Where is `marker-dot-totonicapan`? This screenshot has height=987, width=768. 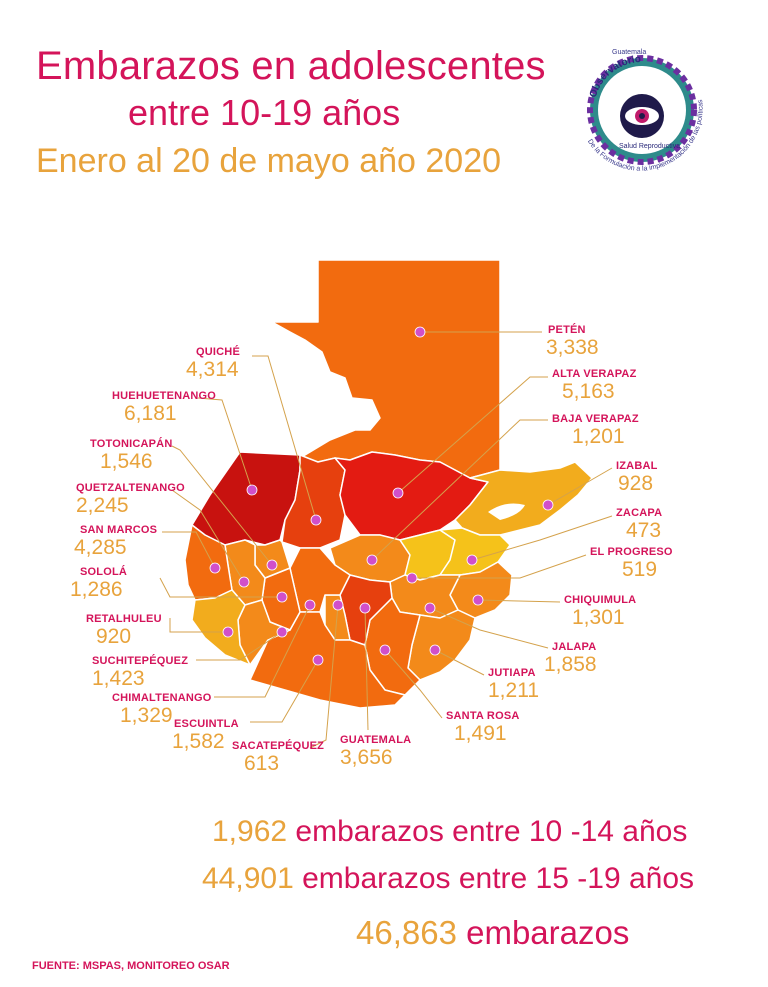
marker-dot-totonicapan is located at coordinates (272, 565).